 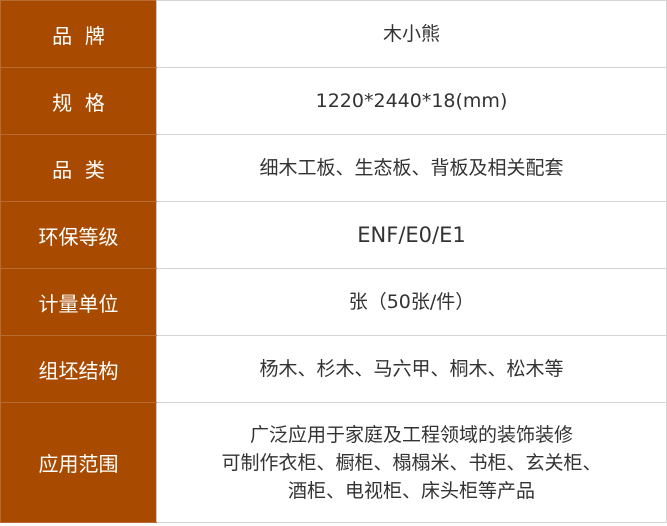 I want to click on value-line: 酒柜、电视柜、床头柜等产品, so click(x=411, y=490).